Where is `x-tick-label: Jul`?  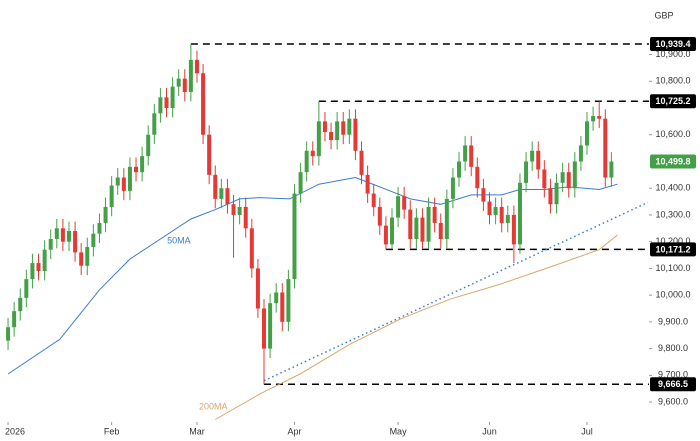 x-tick-label: Jul is located at coordinates (587, 431).